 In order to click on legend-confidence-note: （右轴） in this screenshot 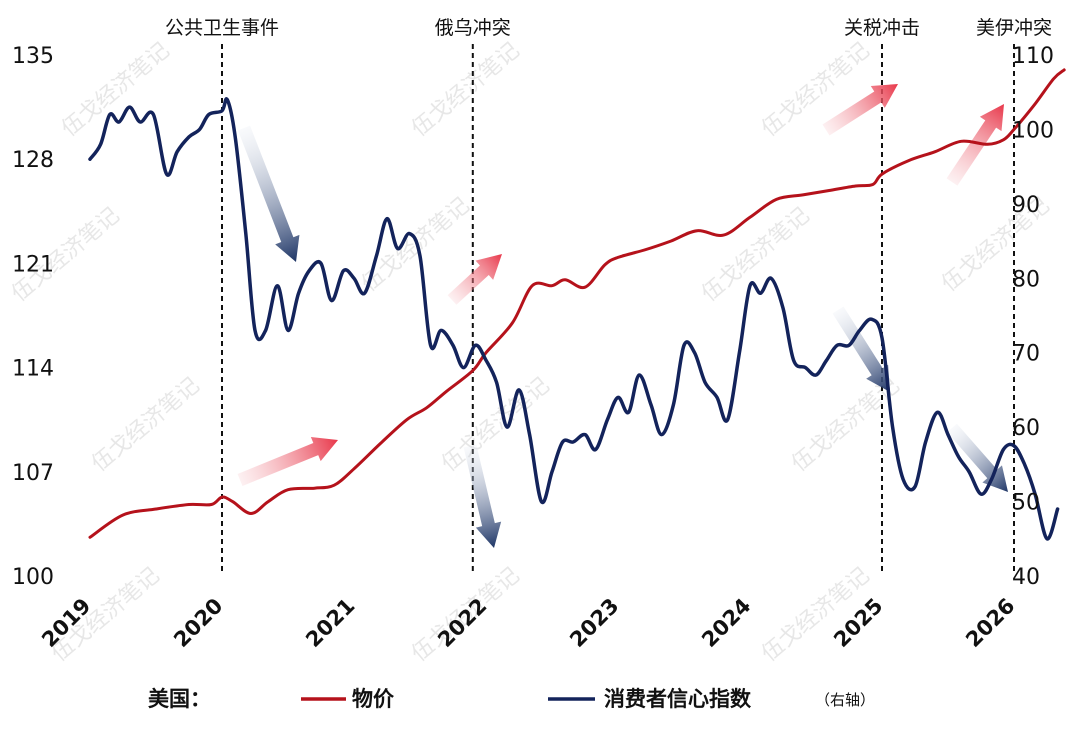, I will do `click(845, 700)`.